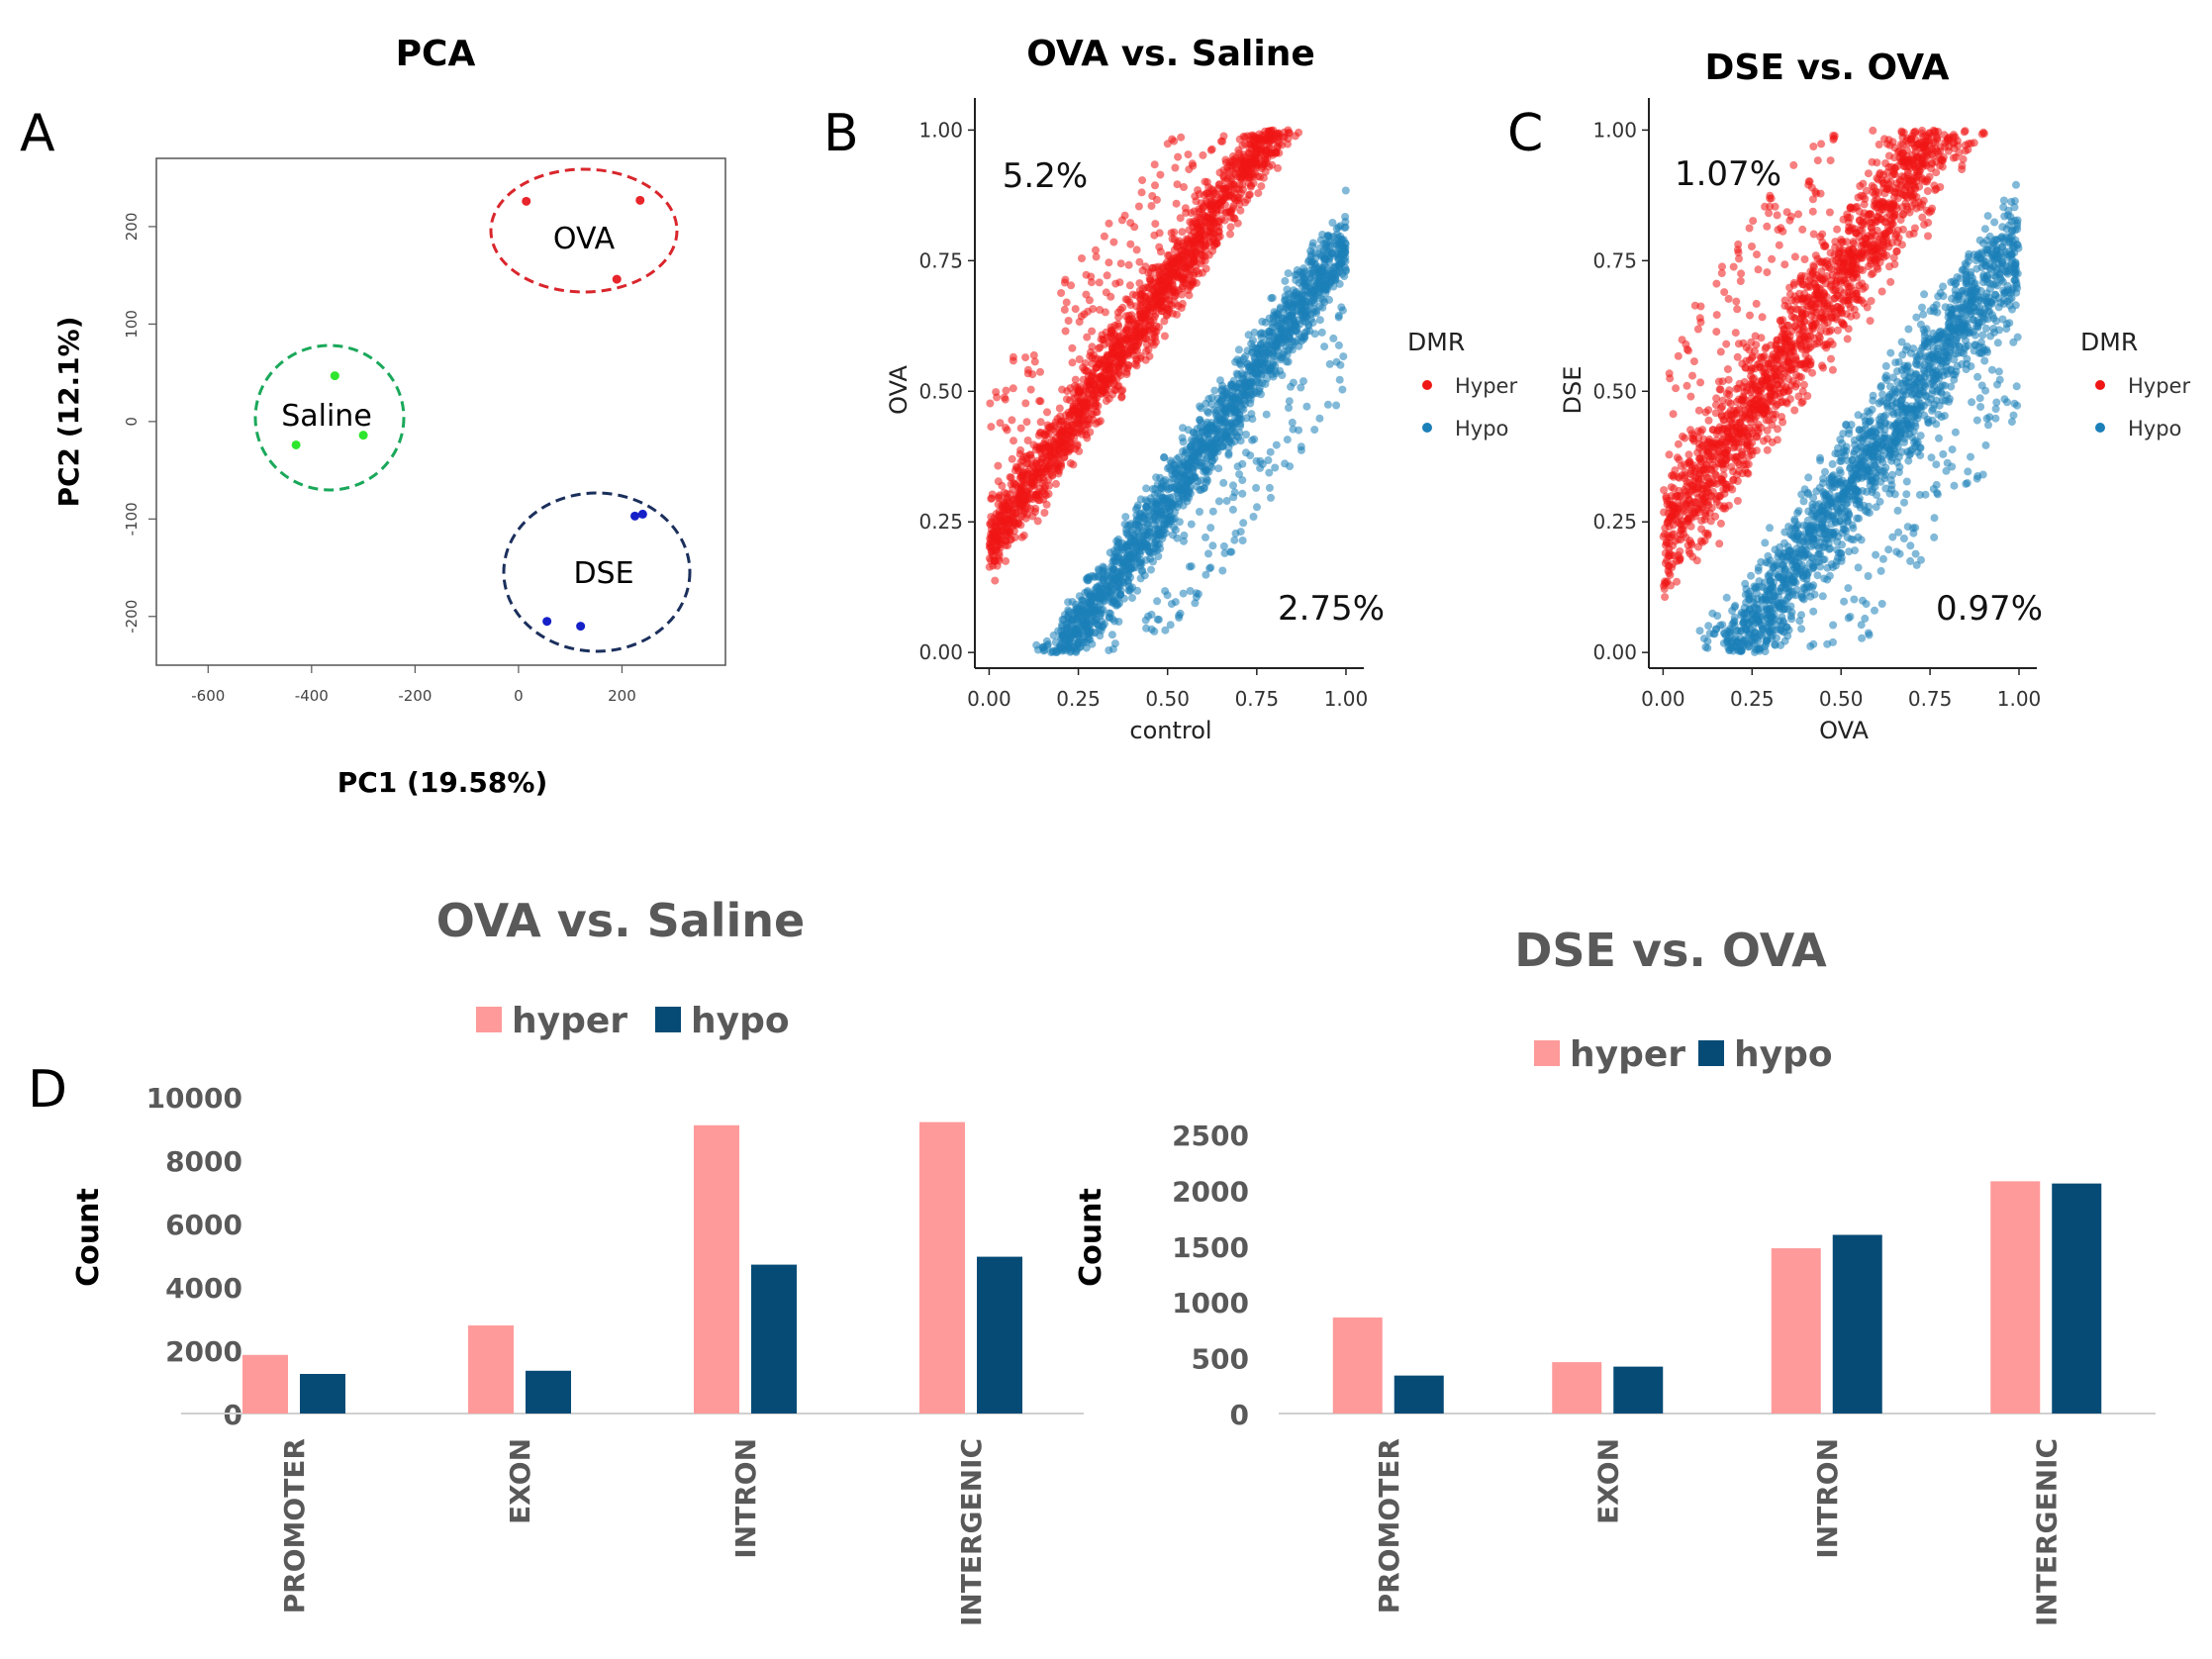 This screenshot has height=1659, width=2212. I want to click on pca-x-tick-label: 200, so click(622, 696).